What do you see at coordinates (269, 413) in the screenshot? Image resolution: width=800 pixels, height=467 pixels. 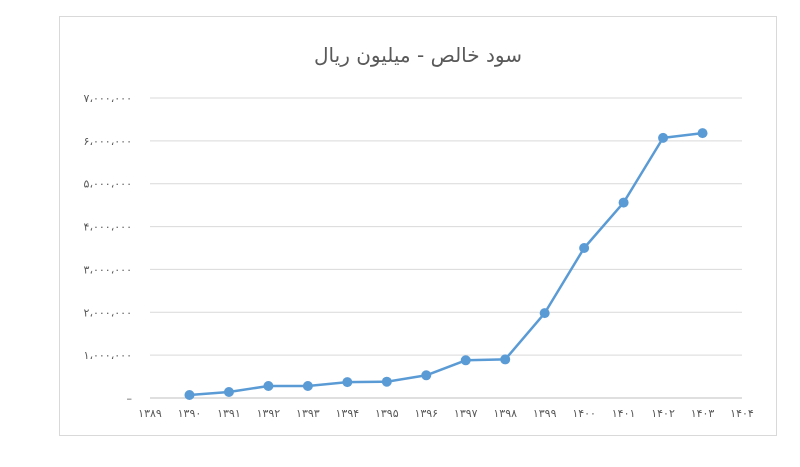 I see `x-tick-label: ۱۳۹۲` at bounding box center [269, 413].